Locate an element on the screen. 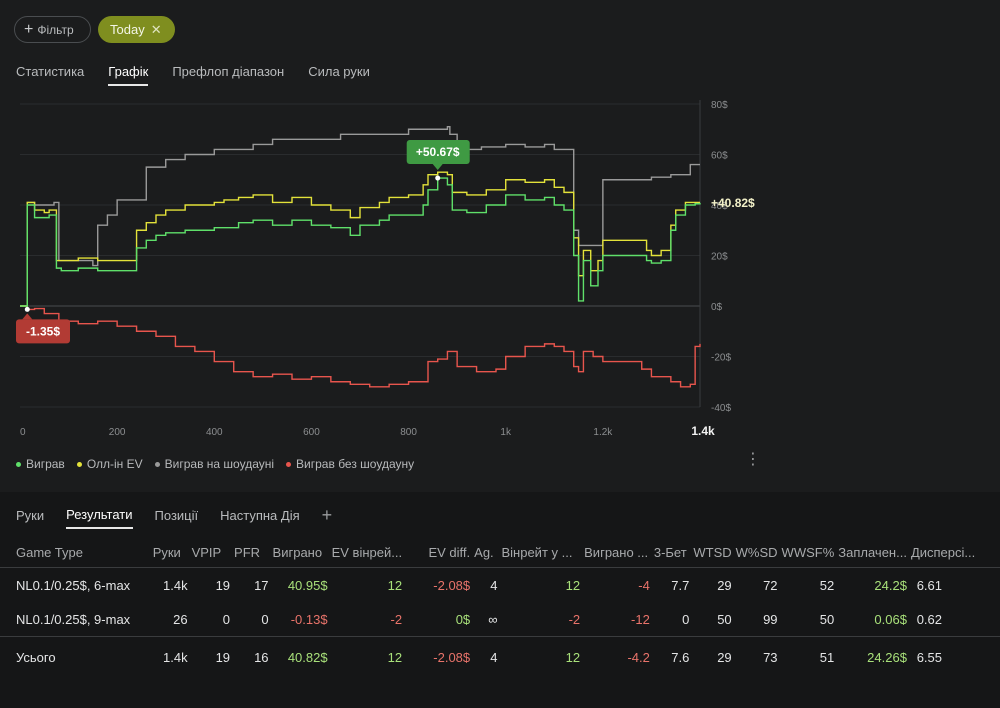  min-label-pointer is located at coordinates (27, 316).